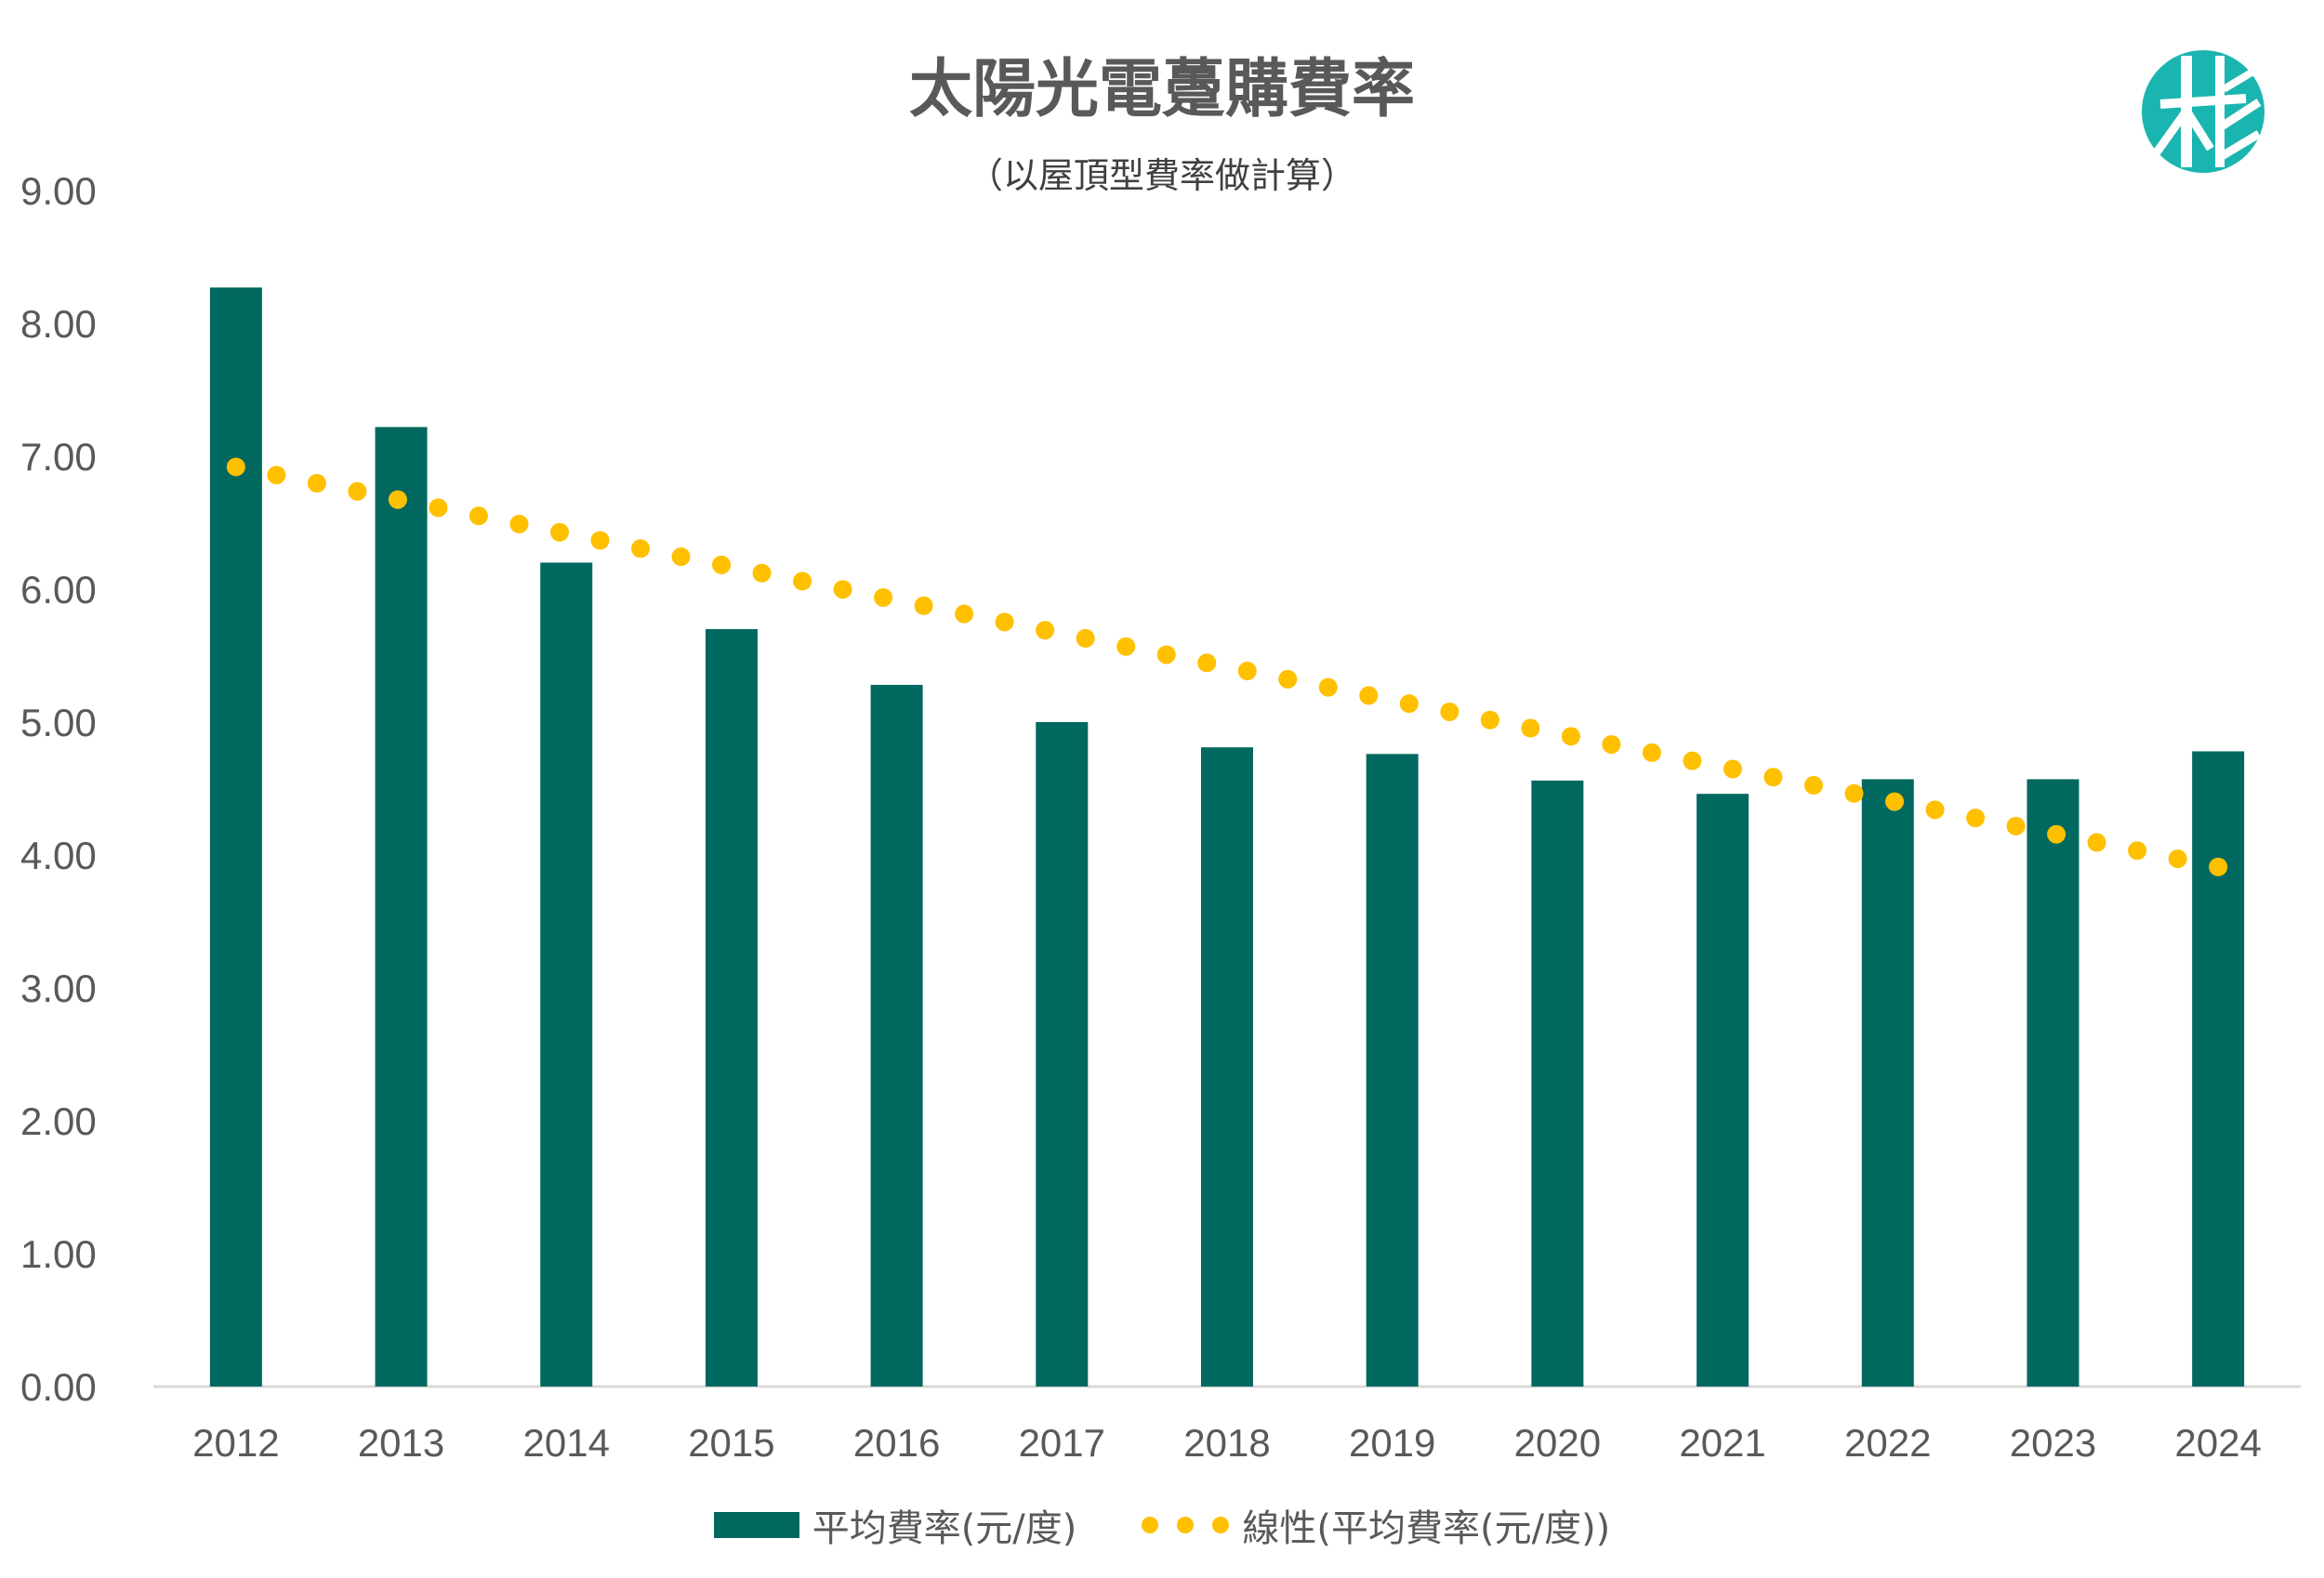 This screenshot has height=1578, width=2324. I want to click on bar-2014, so click(566, 975).